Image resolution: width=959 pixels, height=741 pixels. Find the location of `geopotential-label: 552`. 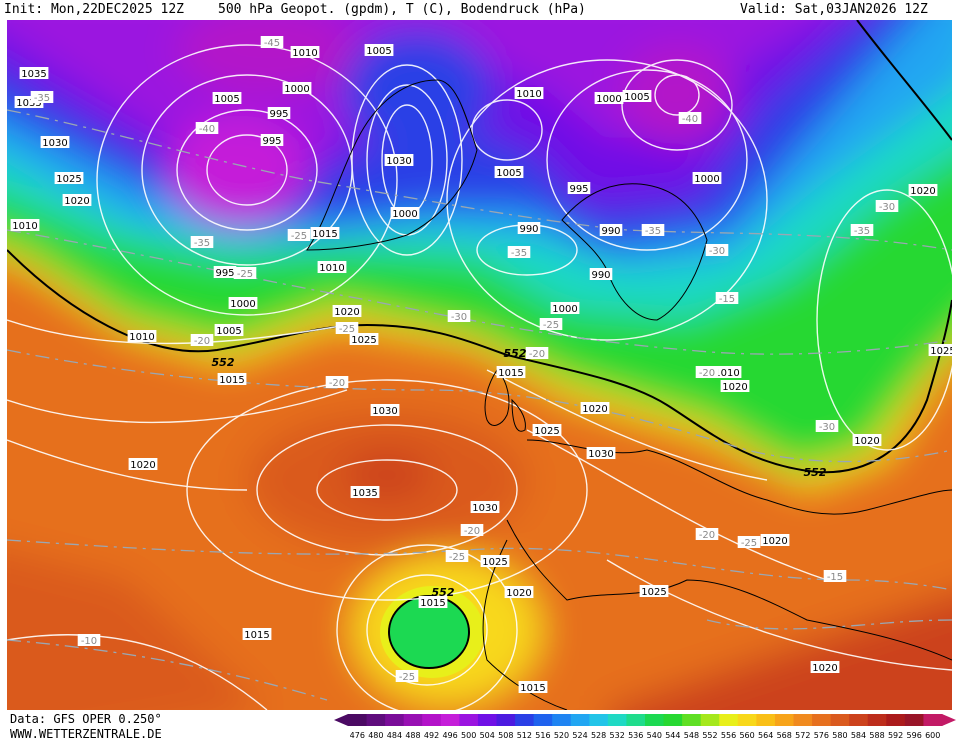

geopotential-label: 552 is located at coordinates (443, 592).